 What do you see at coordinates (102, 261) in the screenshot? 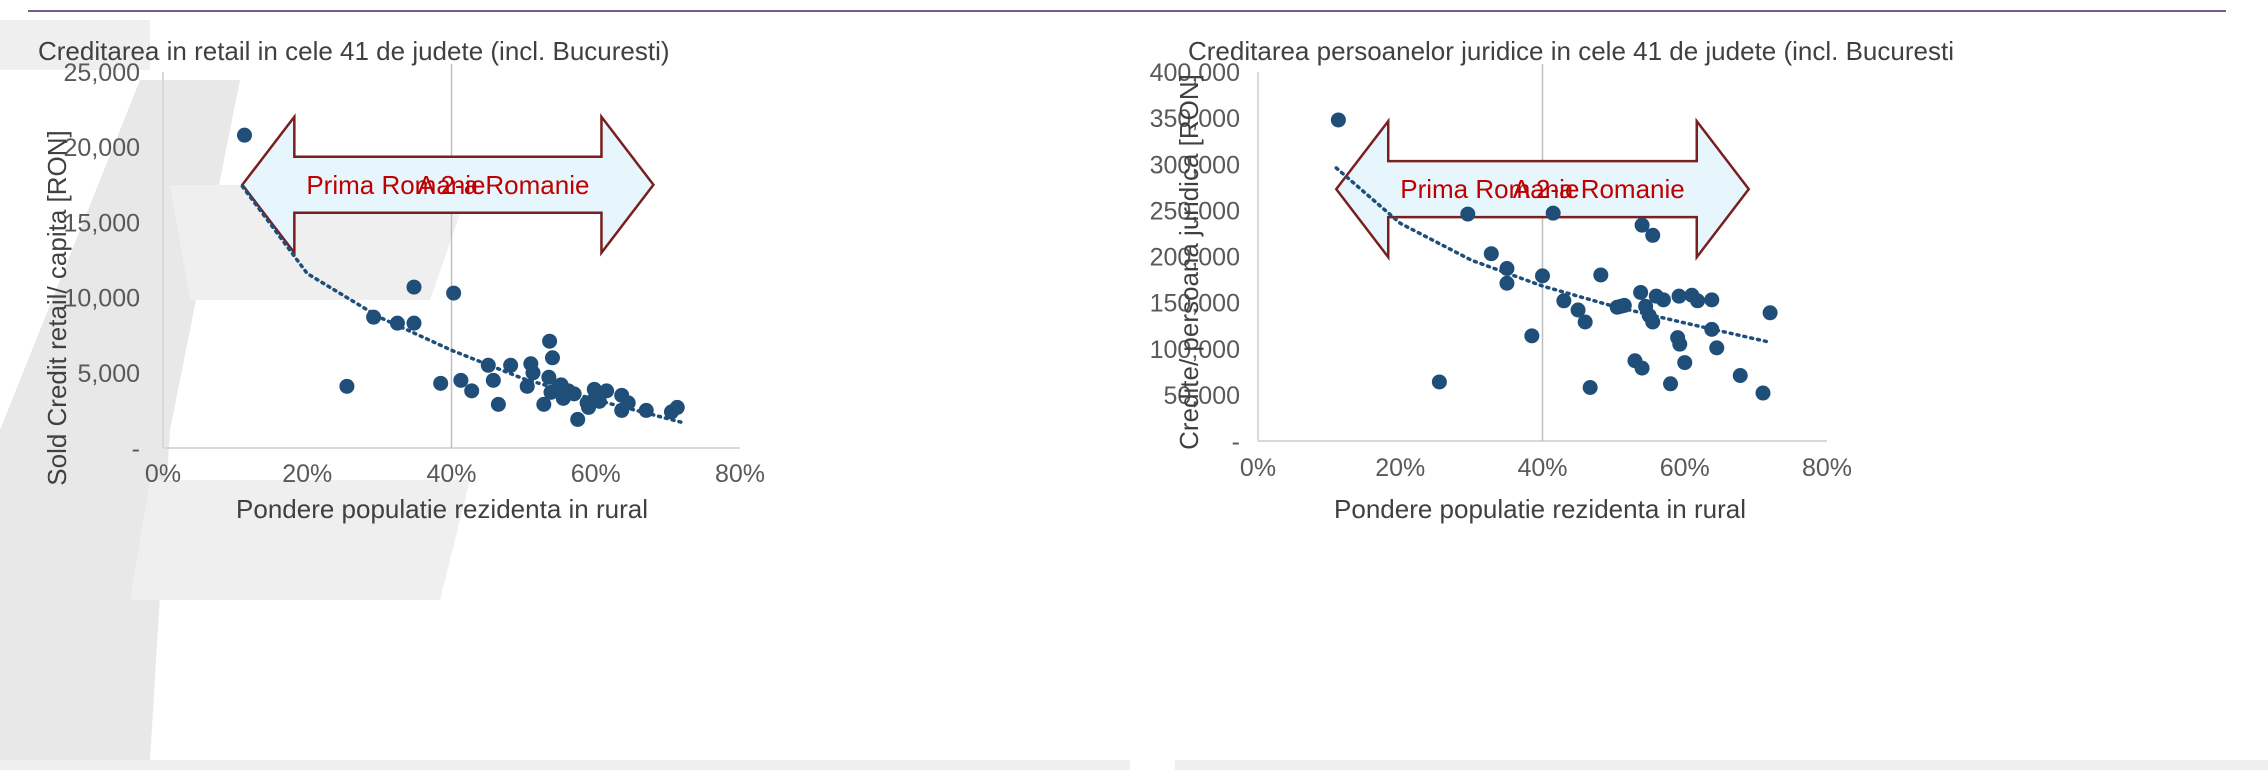
I see `y-axis-ticks: - 5,000 10,000 15,000 20,000 25,000` at bounding box center [102, 261].